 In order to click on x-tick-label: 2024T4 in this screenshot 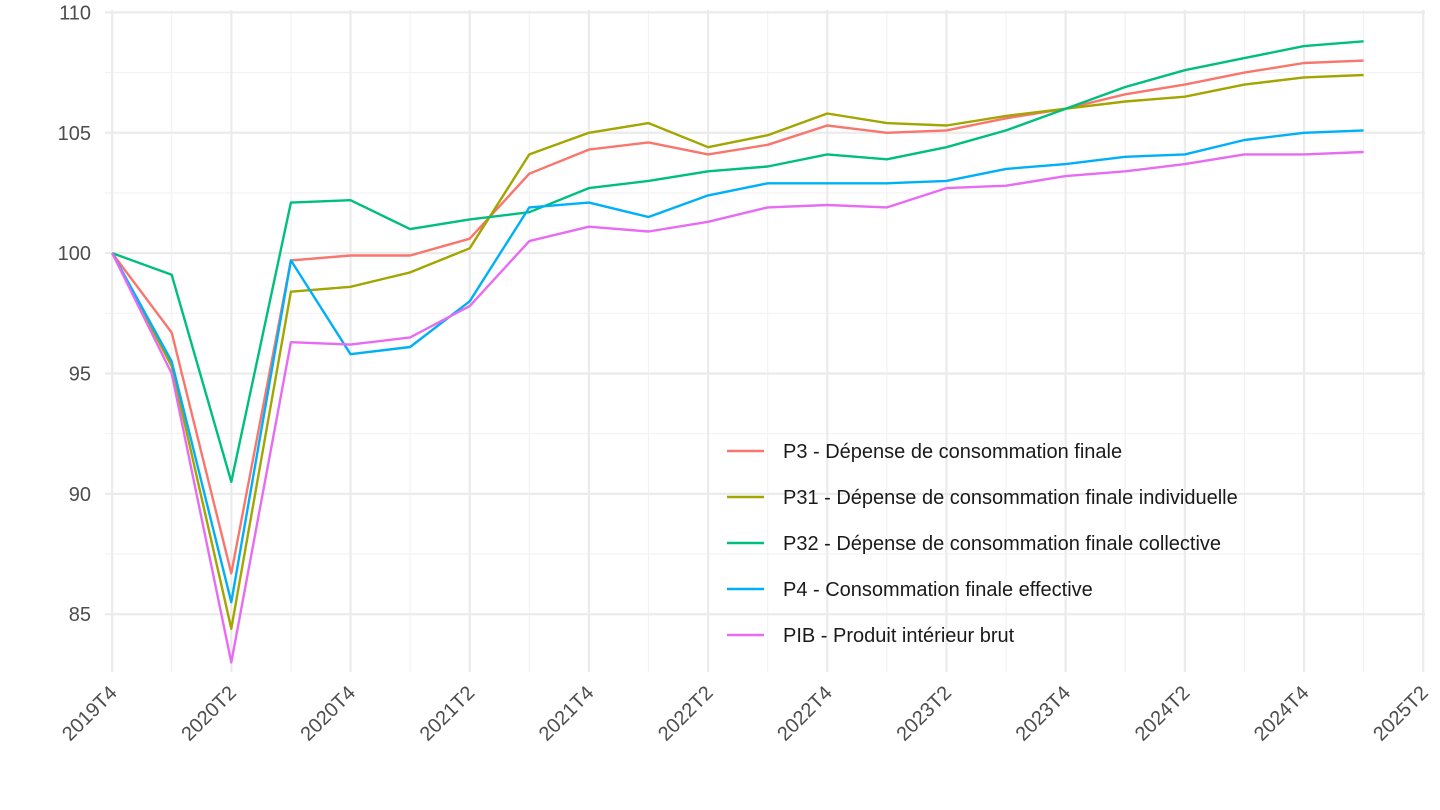, I will do `click(1282, 714)`.